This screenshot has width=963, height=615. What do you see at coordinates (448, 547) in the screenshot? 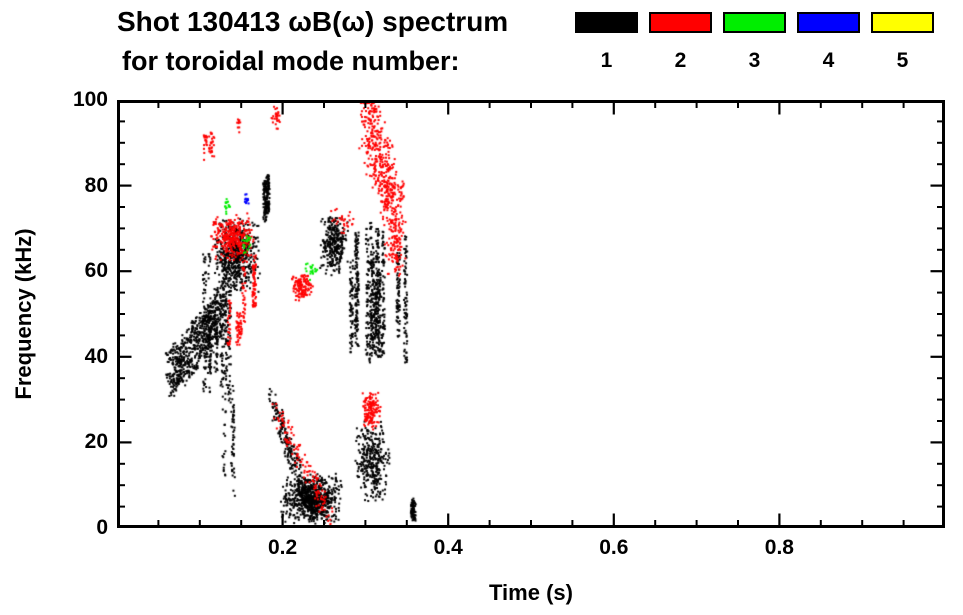
I see `x-tick-label-0.4: 0.4` at bounding box center [448, 547].